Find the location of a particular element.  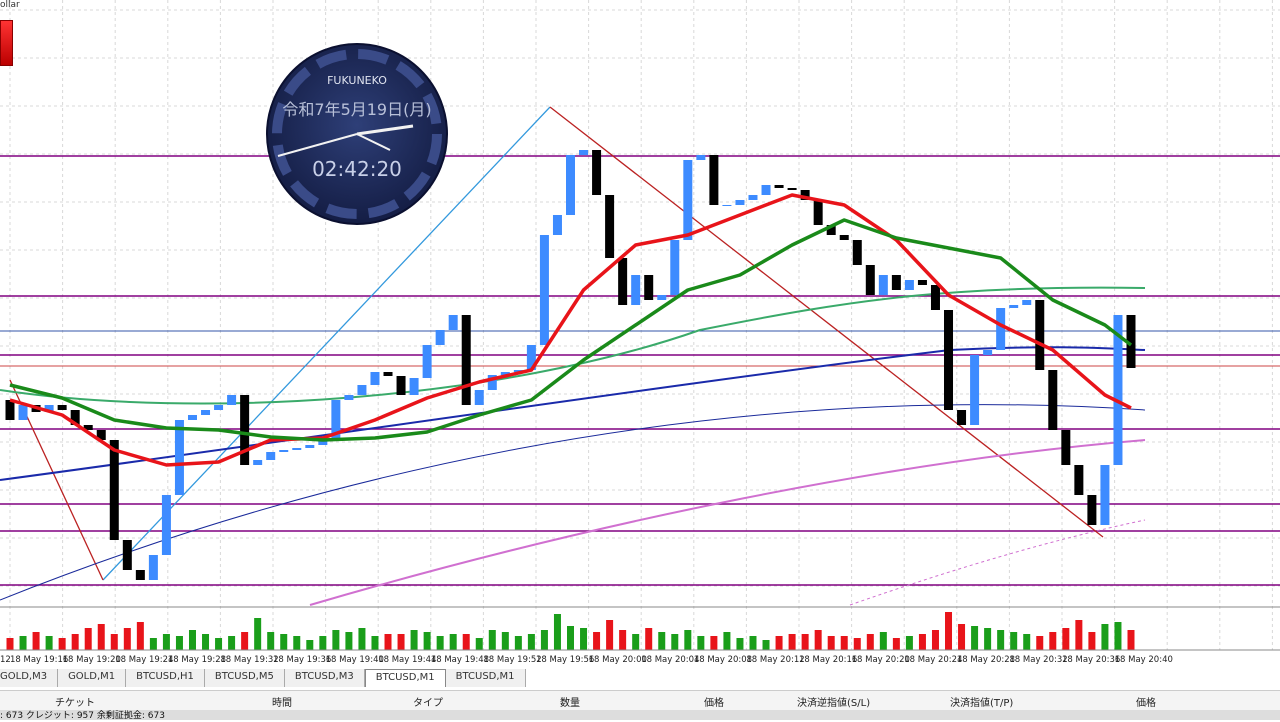

ma-thin is located at coordinates (573, 345).